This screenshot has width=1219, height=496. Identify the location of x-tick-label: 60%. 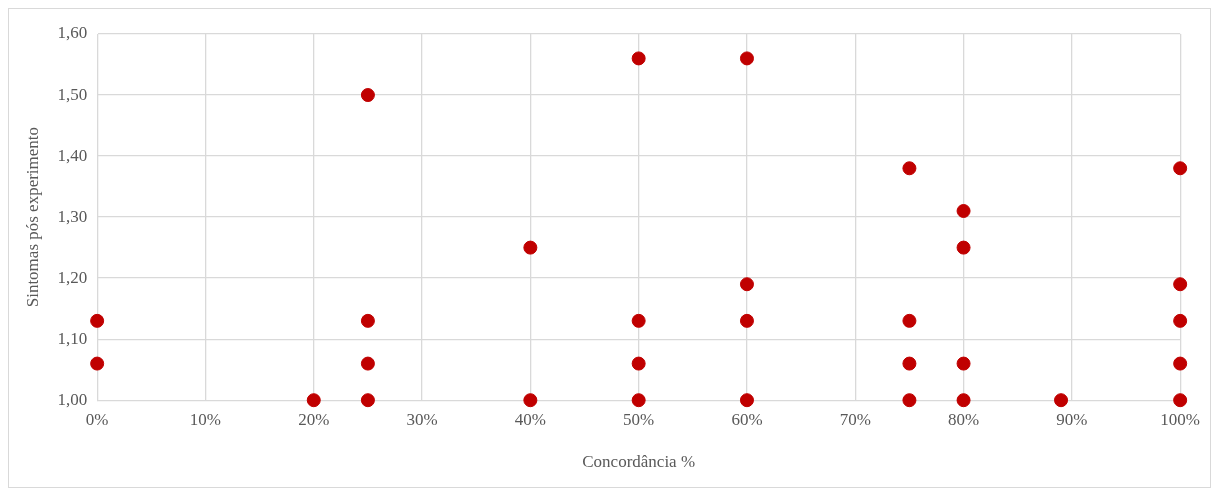
(747, 419).